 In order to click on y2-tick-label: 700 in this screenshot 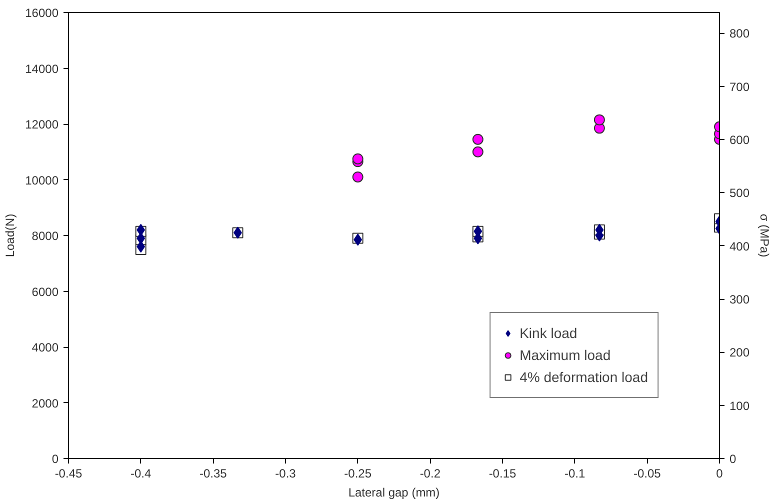, I will do `click(740, 87)`.